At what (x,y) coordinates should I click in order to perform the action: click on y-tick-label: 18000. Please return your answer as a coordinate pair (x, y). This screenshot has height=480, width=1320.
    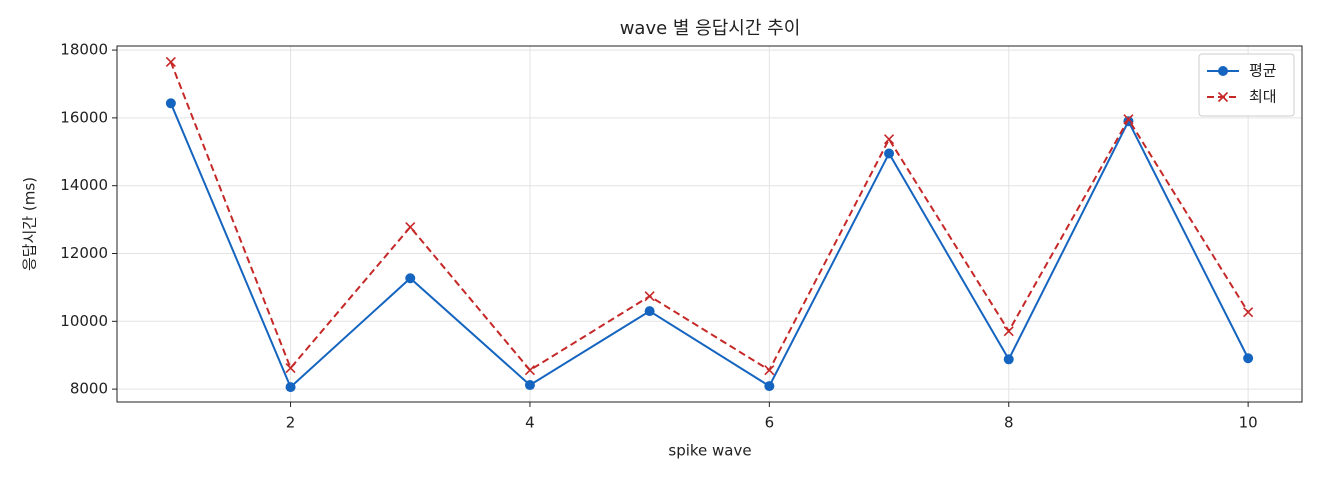
    Looking at the image, I should click on (84, 50).